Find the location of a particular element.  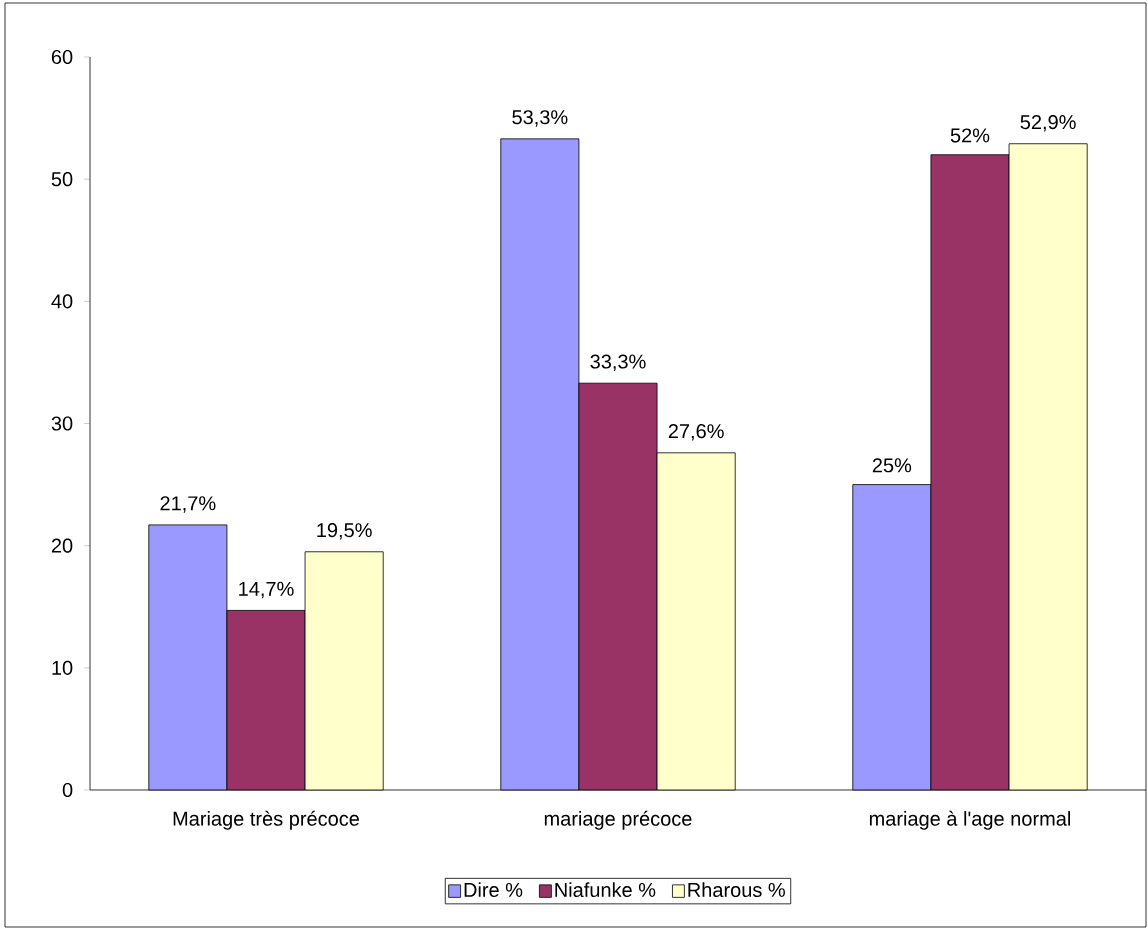

data-label: 27,6% is located at coordinates (696, 432).